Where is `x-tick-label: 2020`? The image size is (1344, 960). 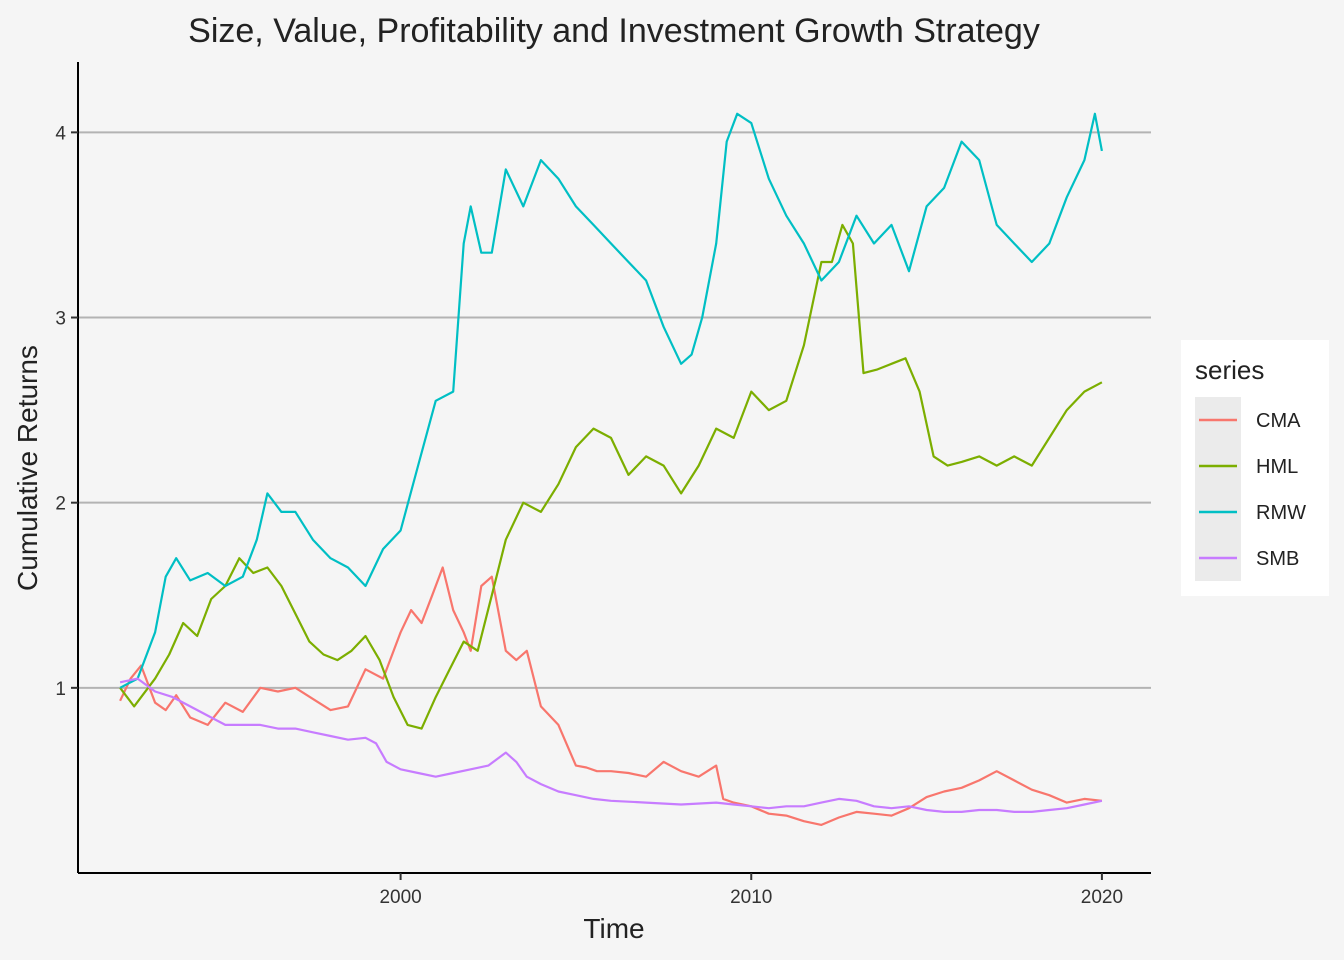
x-tick-label: 2020 is located at coordinates (1102, 897).